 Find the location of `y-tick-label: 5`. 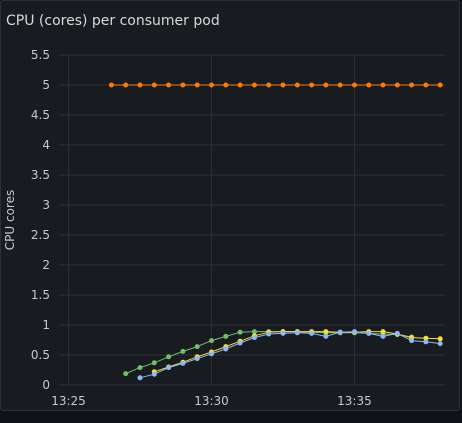

y-tick-label: 5 is located at coordinates (46, 85).